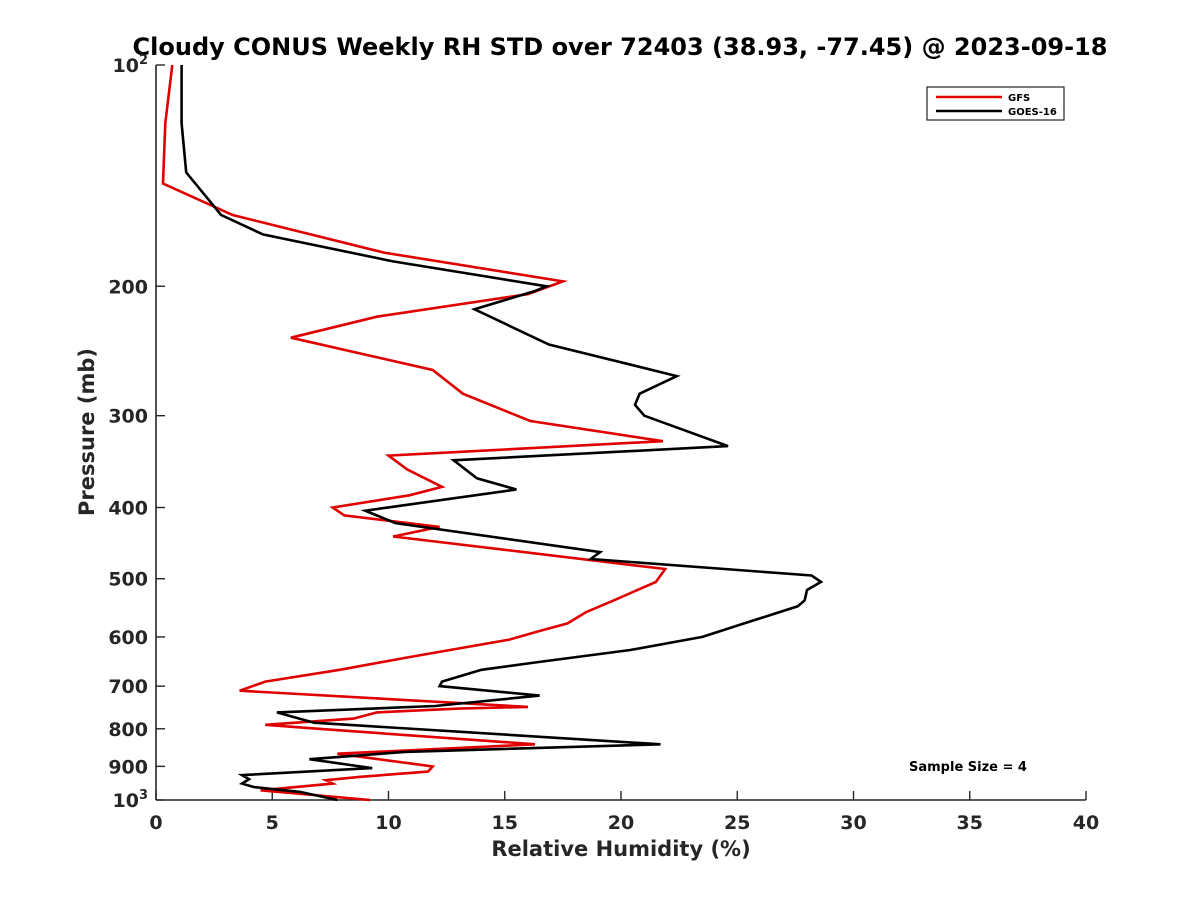 The width and height of the screenshot is (1200, 900). What do you see at coordinates (1086, 823) in the screenshot?
I see `x-tick-label: 40` at bounding box center [1086, 823].